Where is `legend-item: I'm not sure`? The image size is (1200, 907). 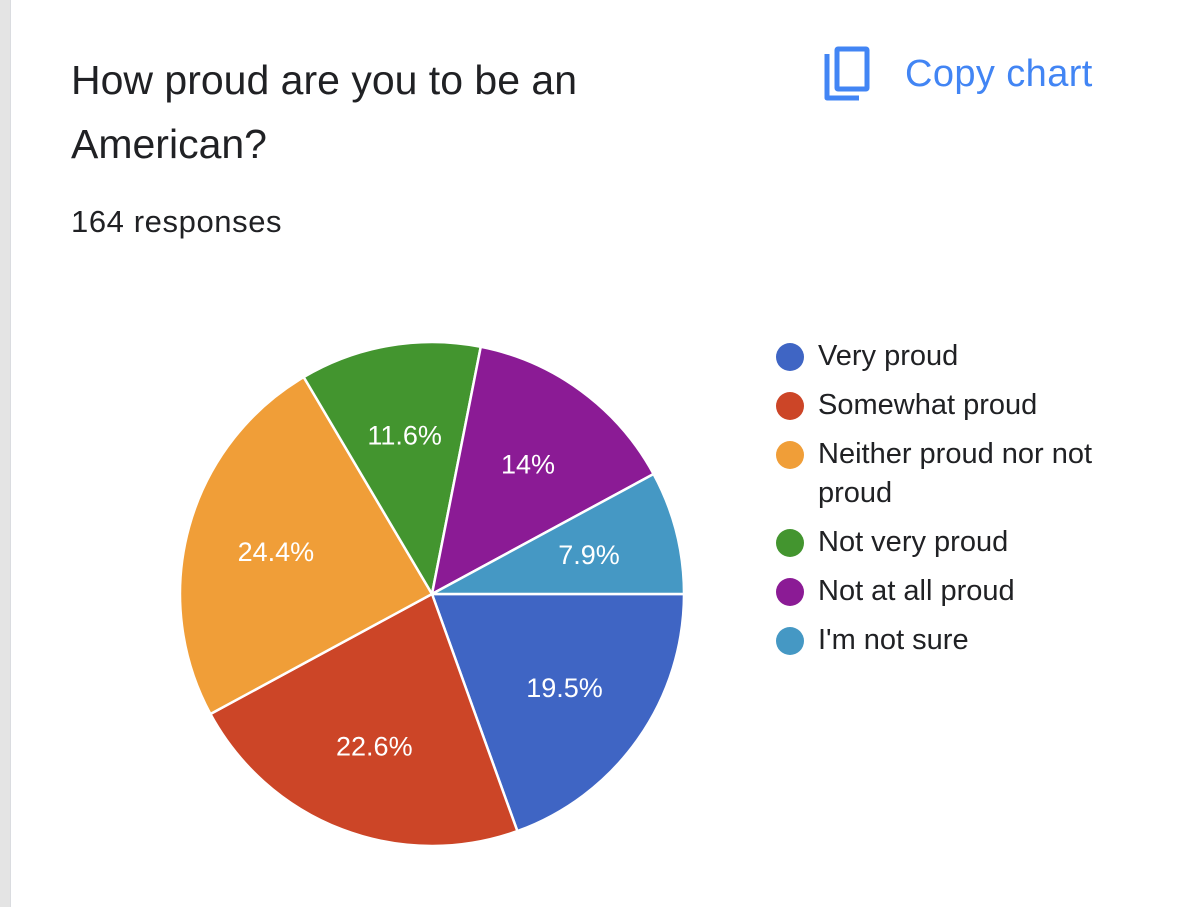 legend-item: I'm not sure is located at coordinates (941, 640).